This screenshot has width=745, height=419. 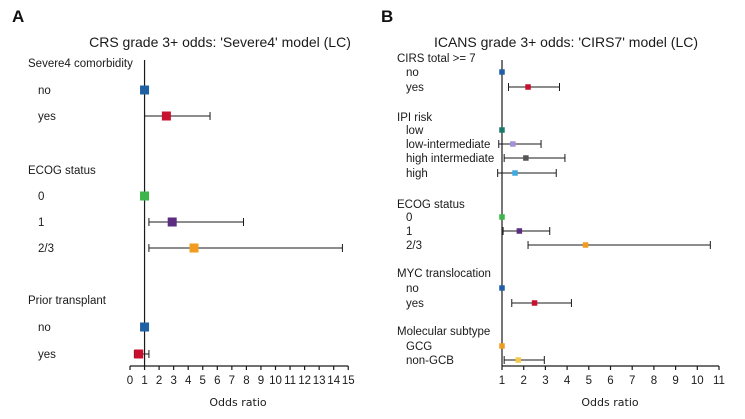 What do you see at coordinates (697, 381) in the screenshot?
I see `panel-b-x-tick-label: 10` at bounding box center [697, 381].